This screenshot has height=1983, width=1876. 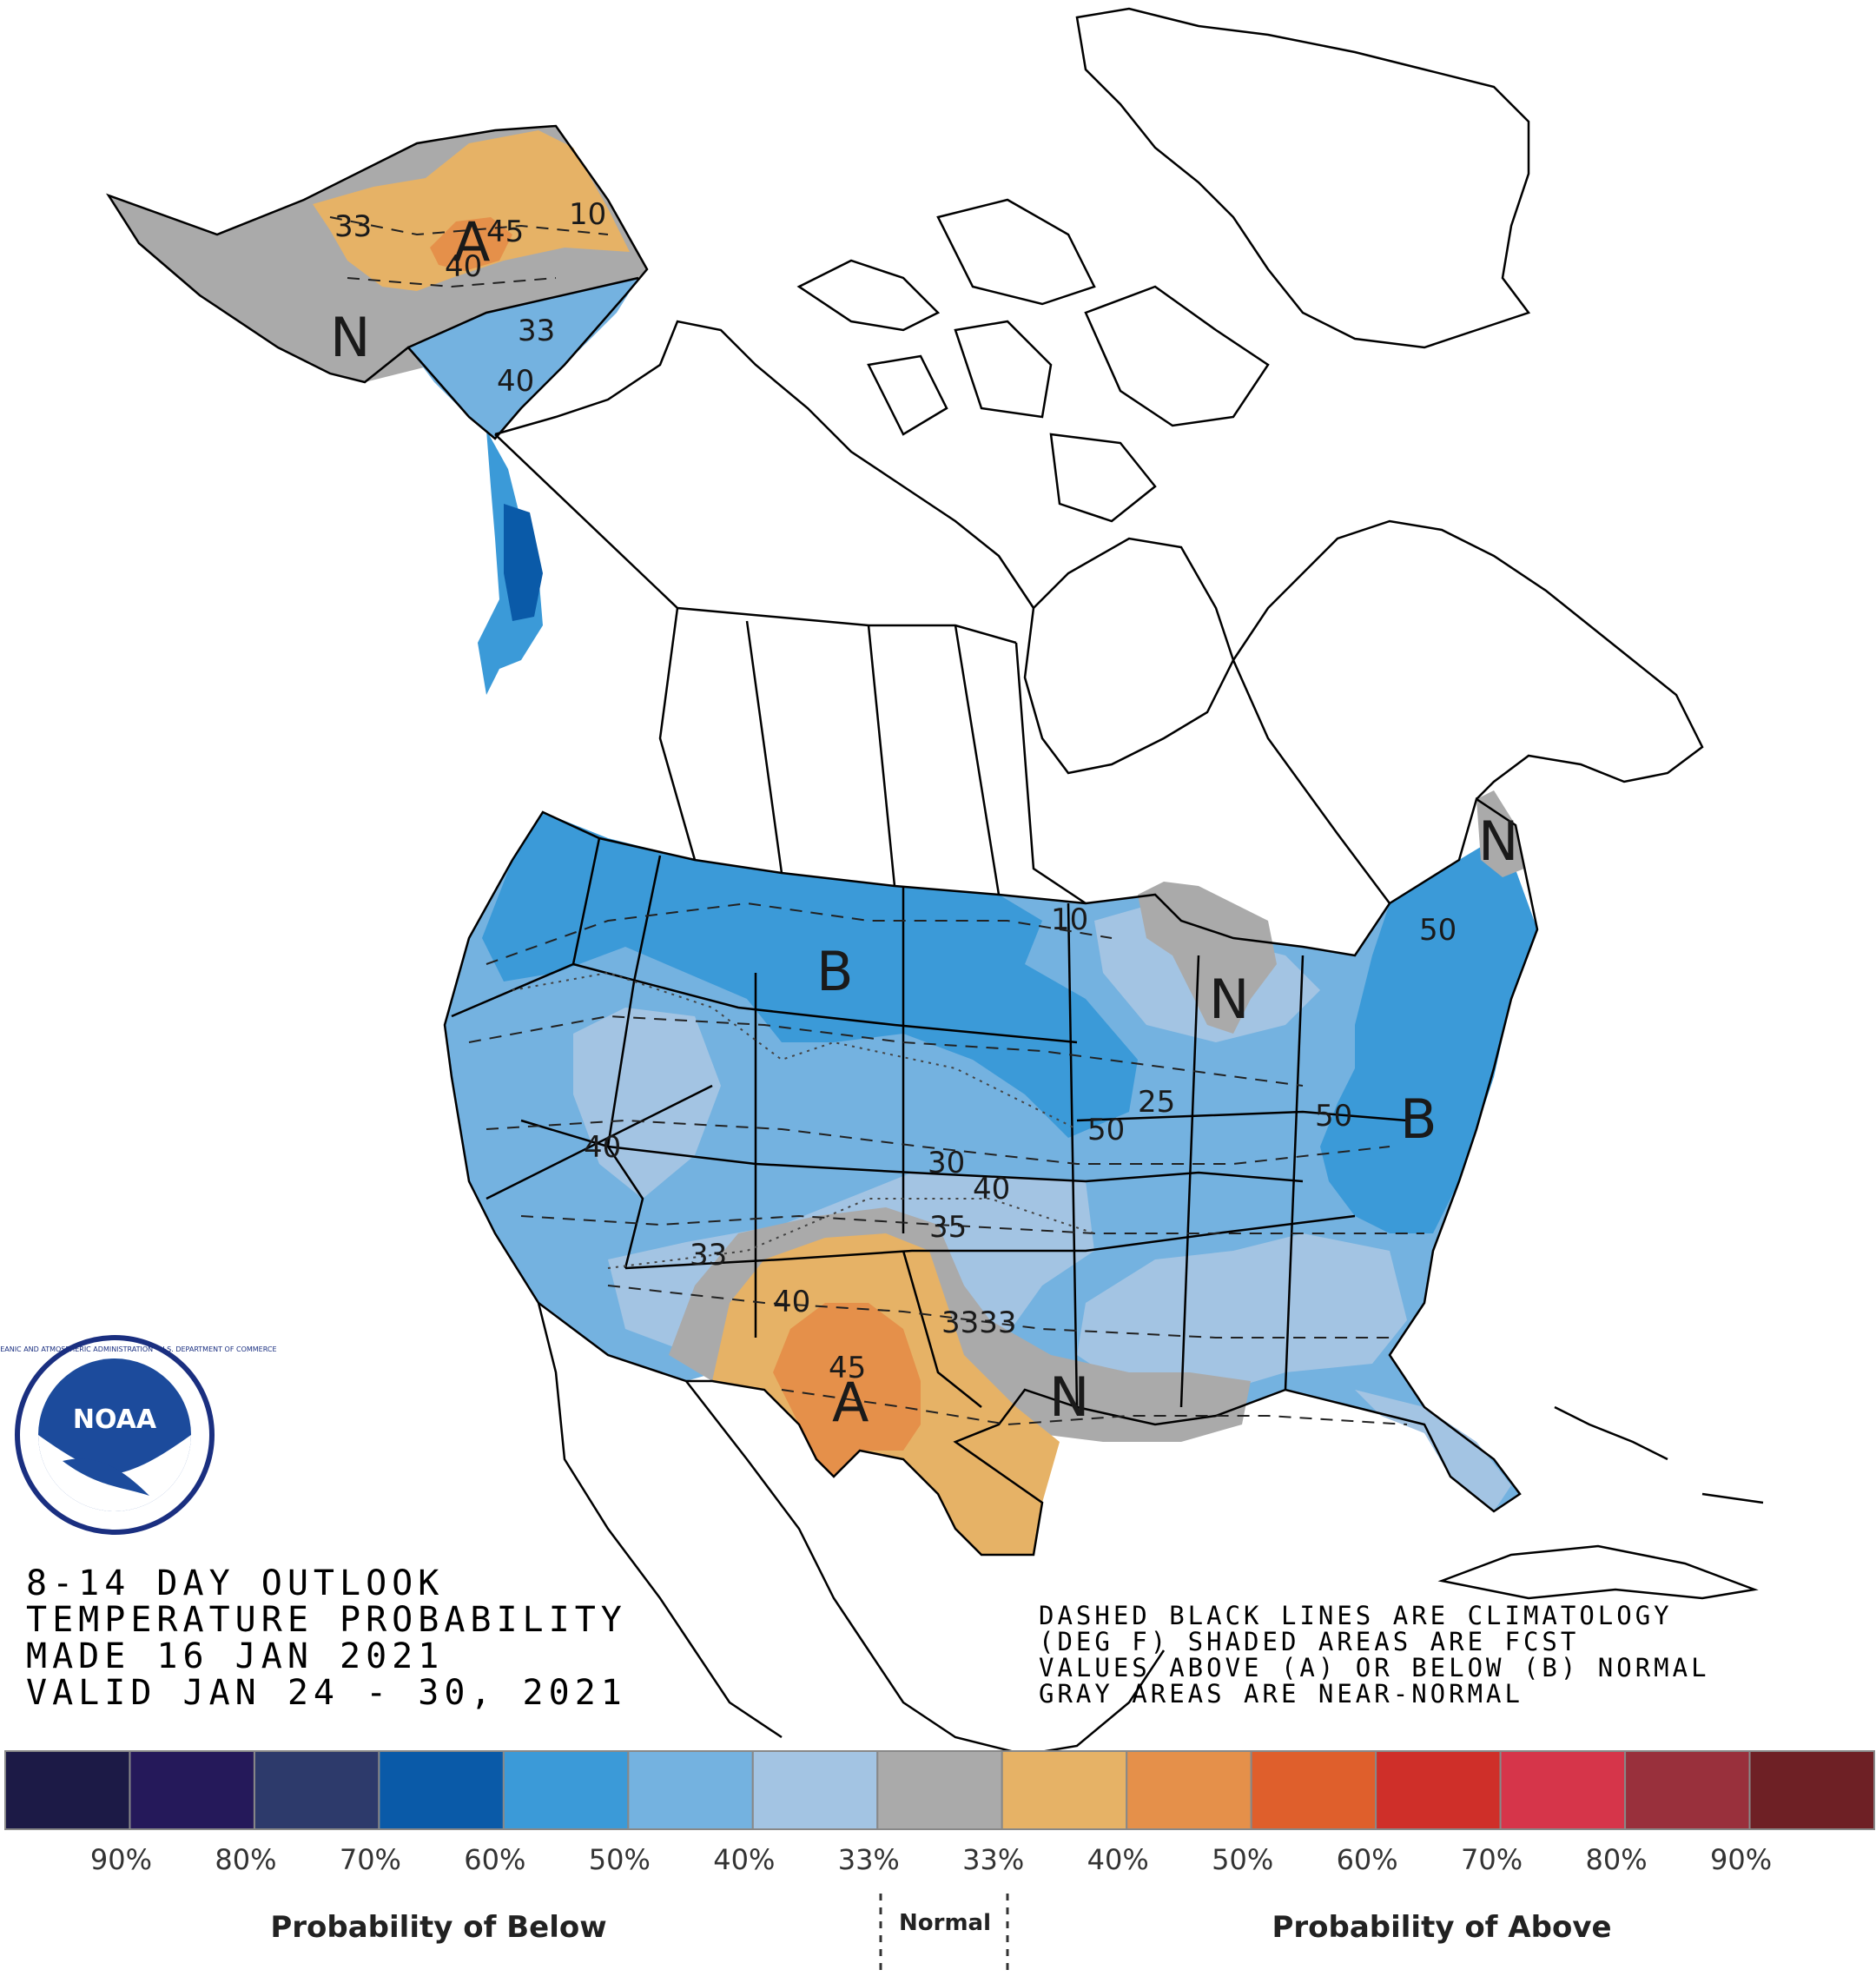 What do you see at coordinates (326, 1693) in the screenshot?
I see `title-line-4: VALID JAN 24 - 30, 2021` at bounding box center [326, 1693].